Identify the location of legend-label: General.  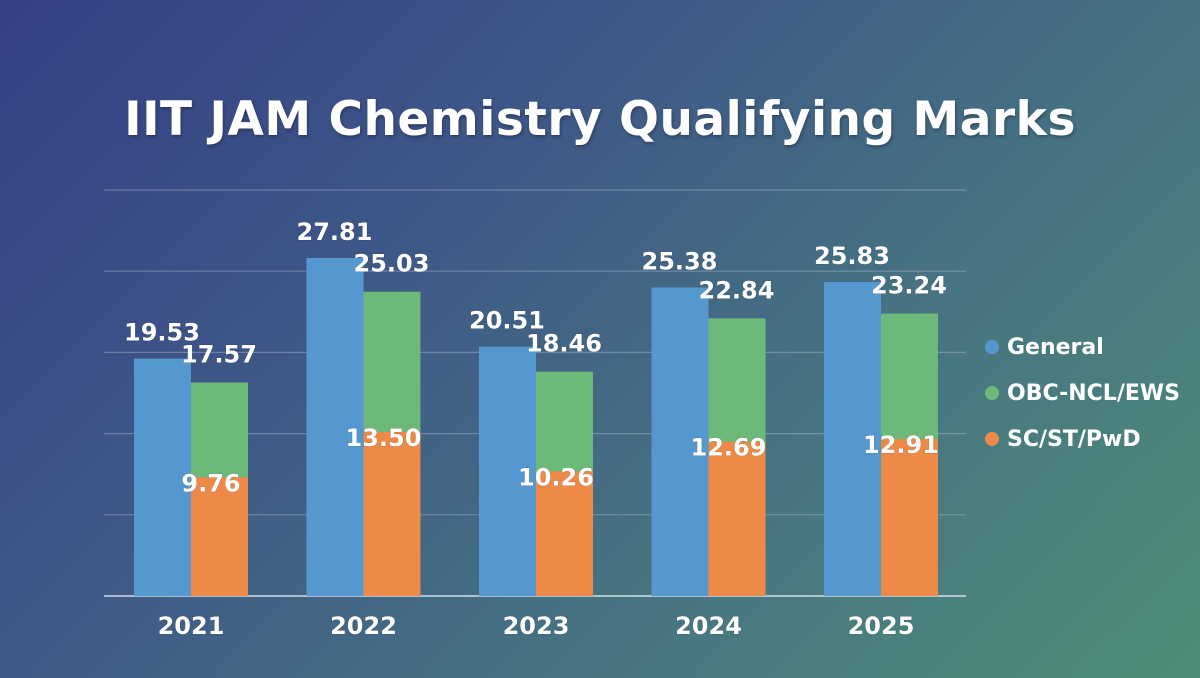
(1055, 347).